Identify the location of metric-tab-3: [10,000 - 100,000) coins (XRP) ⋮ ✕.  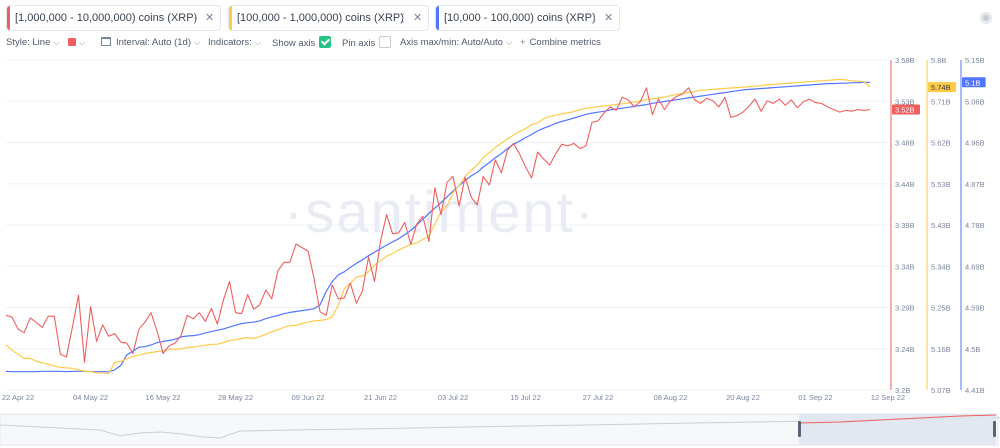
(527, 18).